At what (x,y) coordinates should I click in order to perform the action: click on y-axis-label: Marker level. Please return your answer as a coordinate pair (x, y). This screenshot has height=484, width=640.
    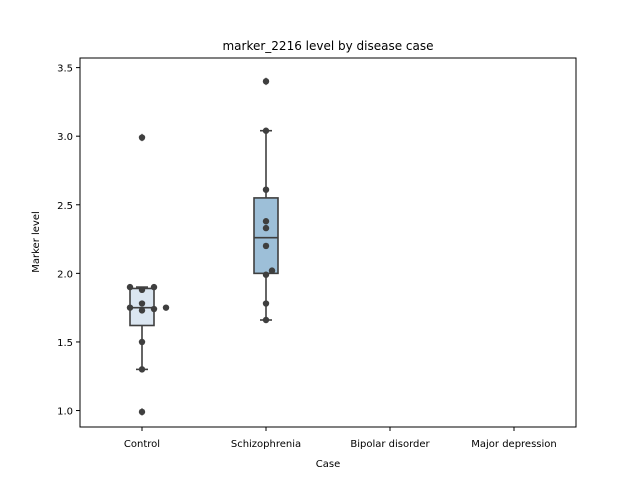
    Looking at the image, I should click on (36, 242).